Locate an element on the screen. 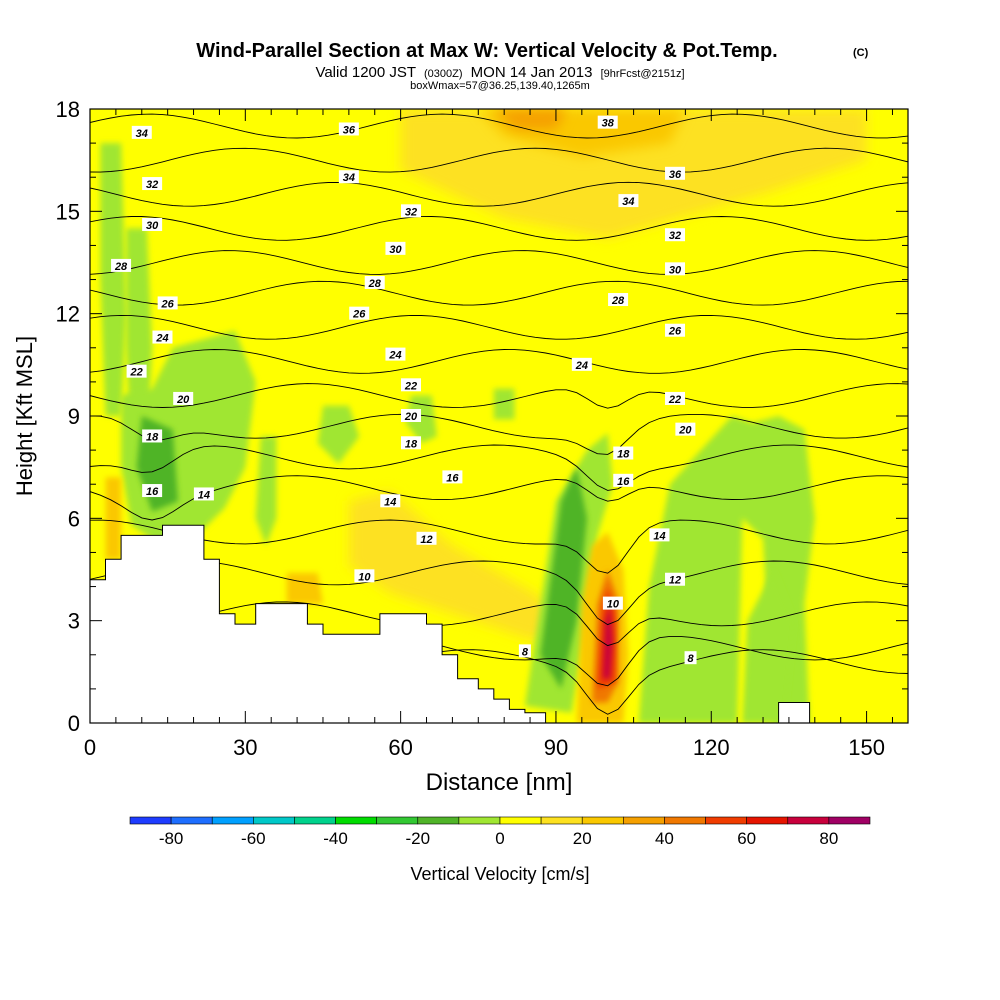 The height and width of the screenshot is (1000, 1000). theta-label: 36 is located at coordinates (675, 173).